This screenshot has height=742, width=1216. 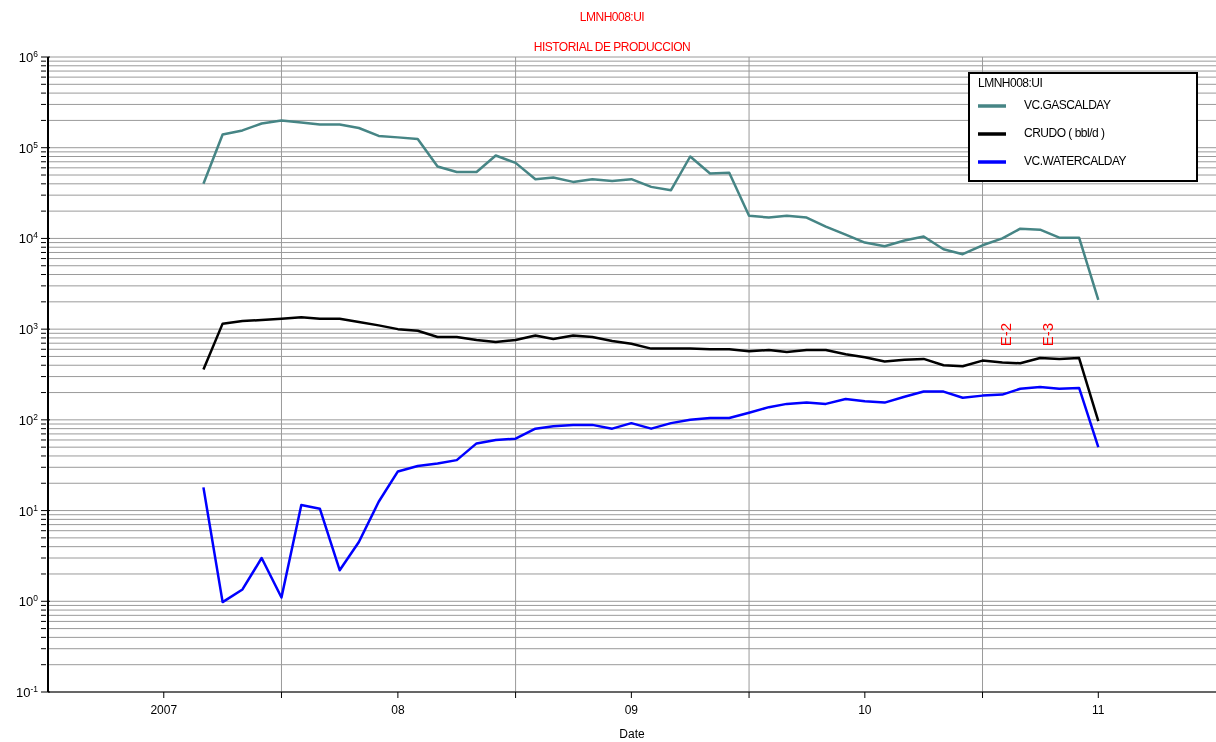 I want to click on y-tick-label: 10$^{2}$, so click(x=28, y=419).